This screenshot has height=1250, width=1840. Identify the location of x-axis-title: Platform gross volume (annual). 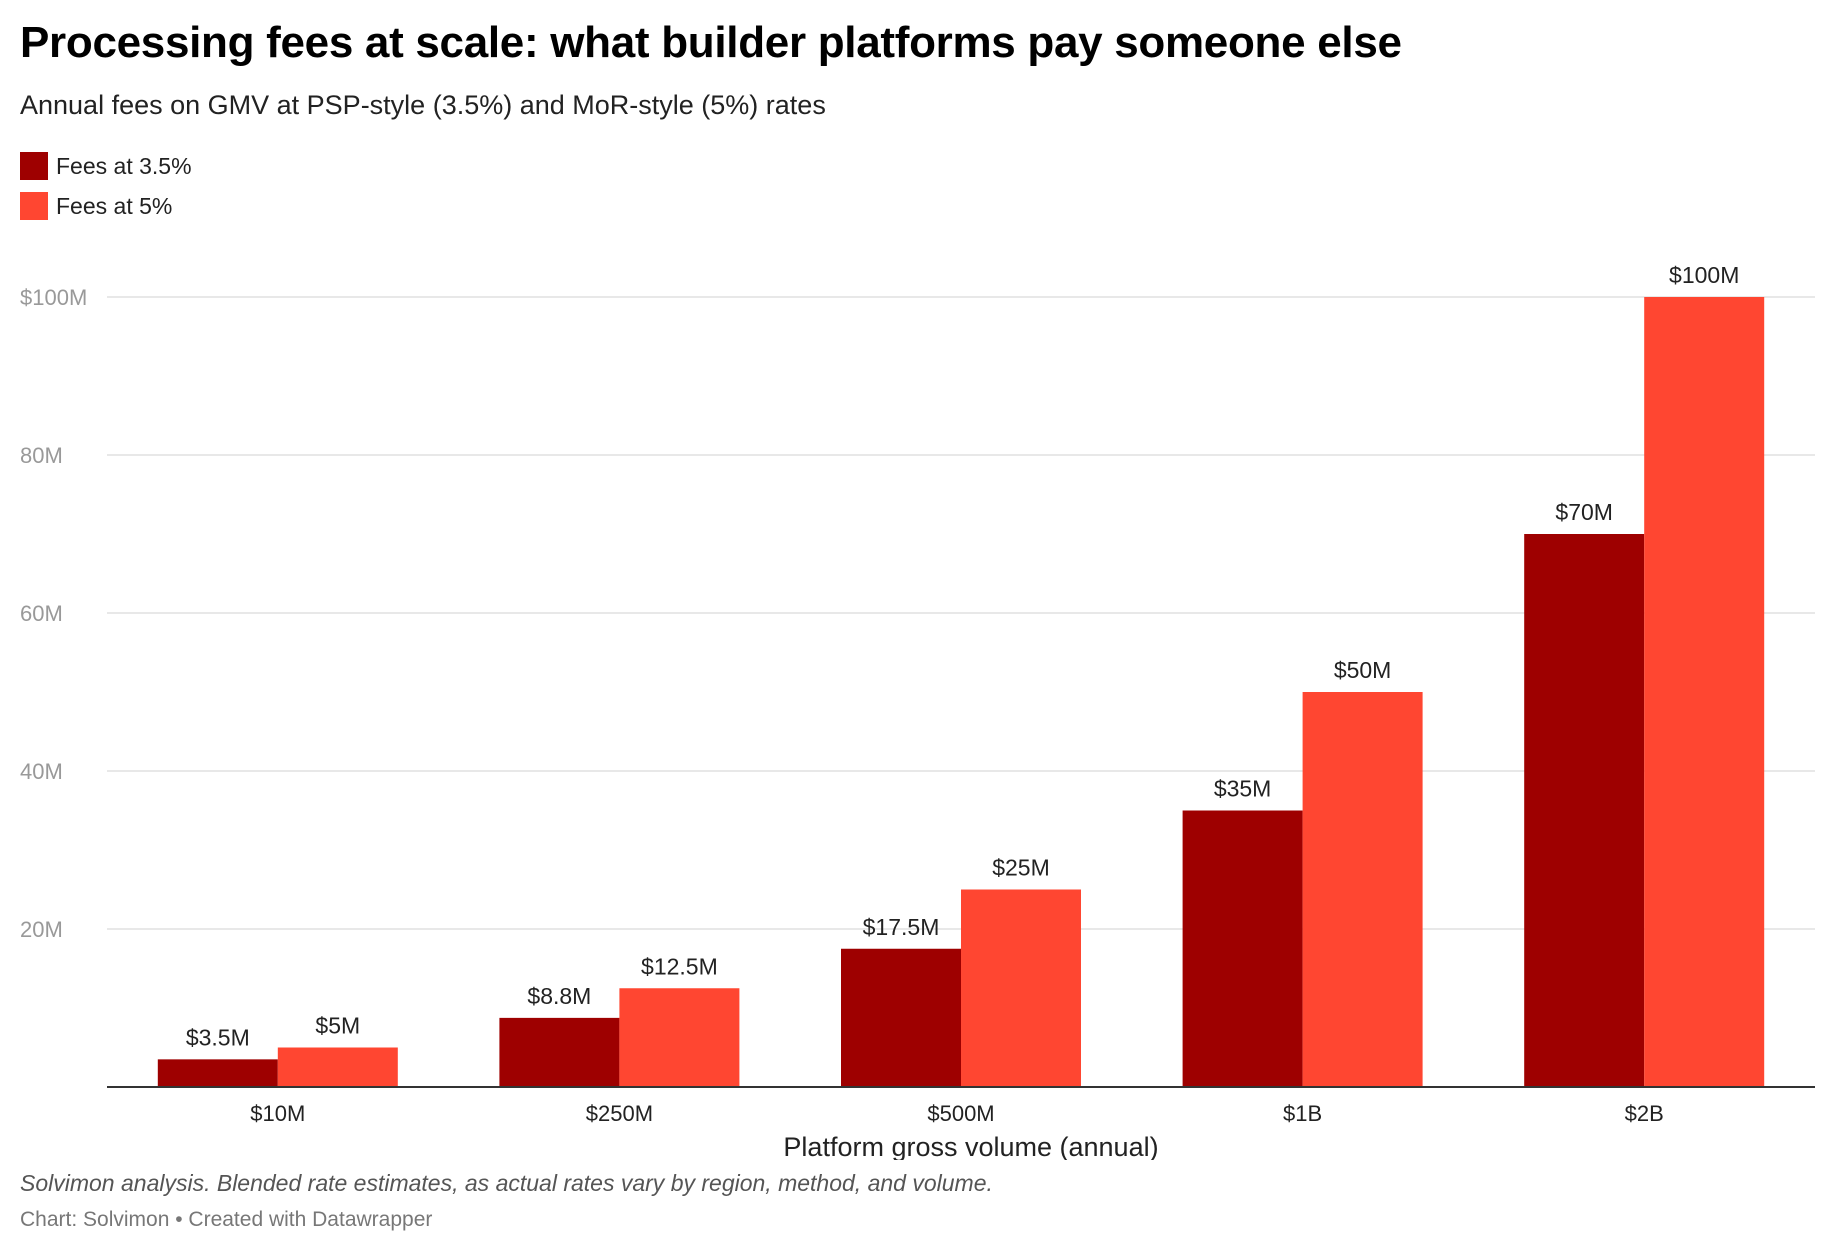
(970, 1146).